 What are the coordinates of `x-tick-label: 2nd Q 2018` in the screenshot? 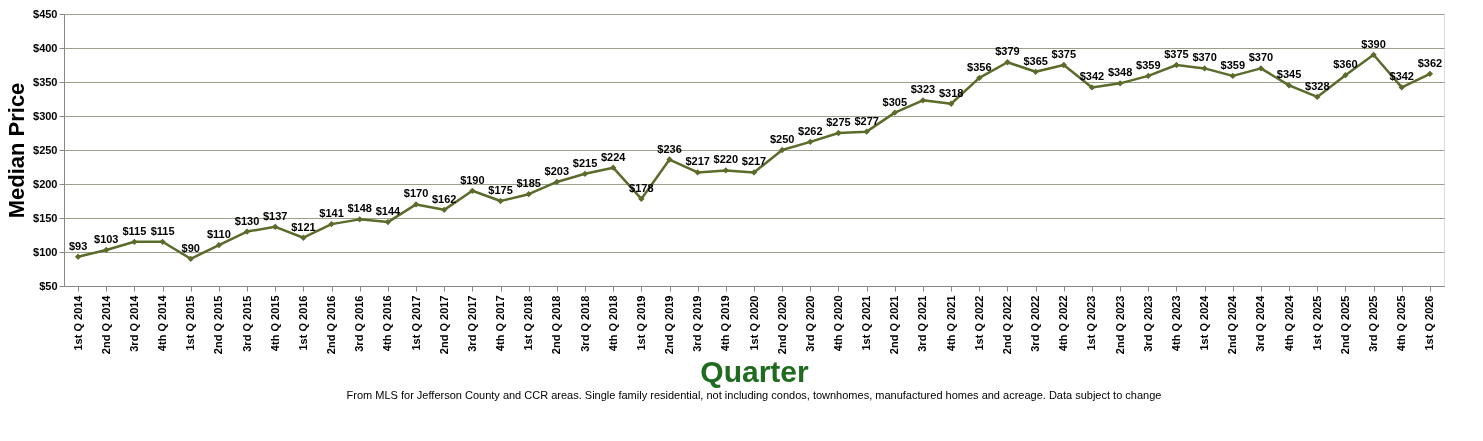 It's located at (556, 325).